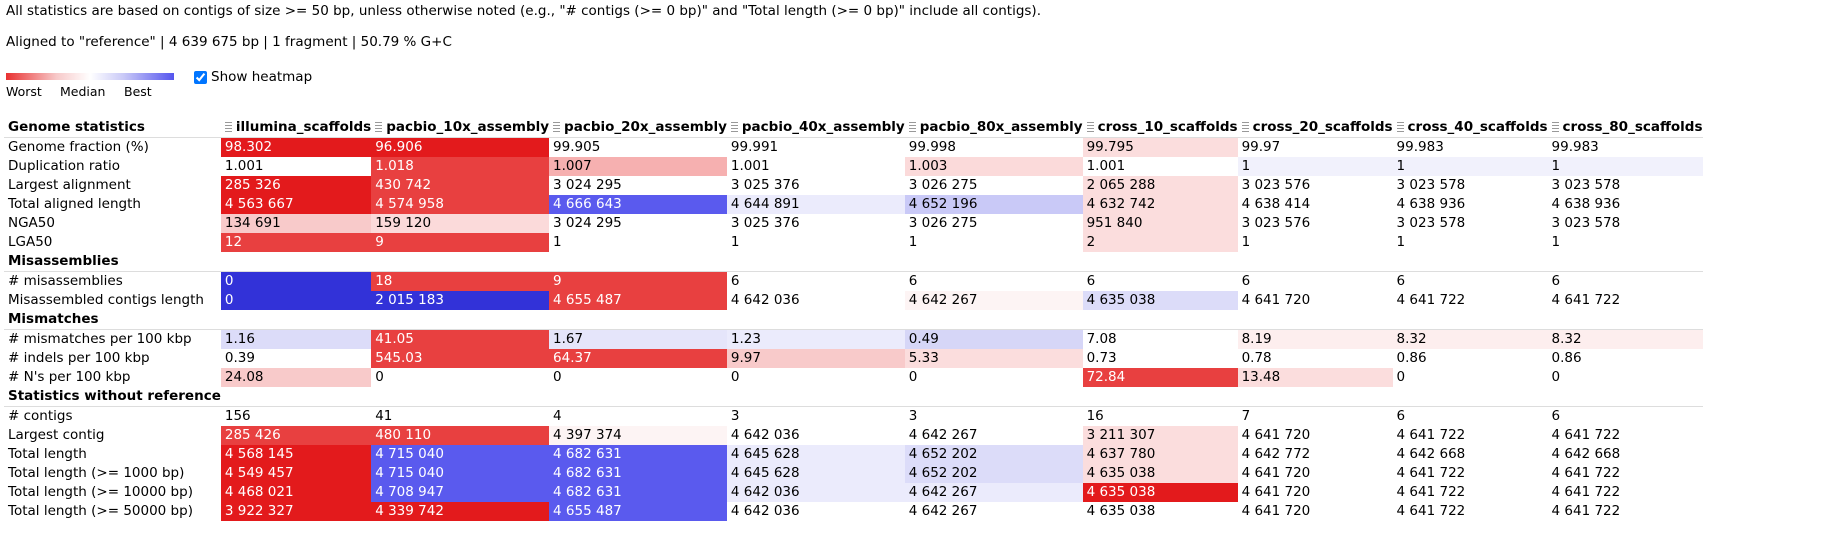 The width and height of the screenshot is (1835, 549). Describe the element at coordinates (638, 358) in the screenshot. I see `metric-value: 64.37` at that location.